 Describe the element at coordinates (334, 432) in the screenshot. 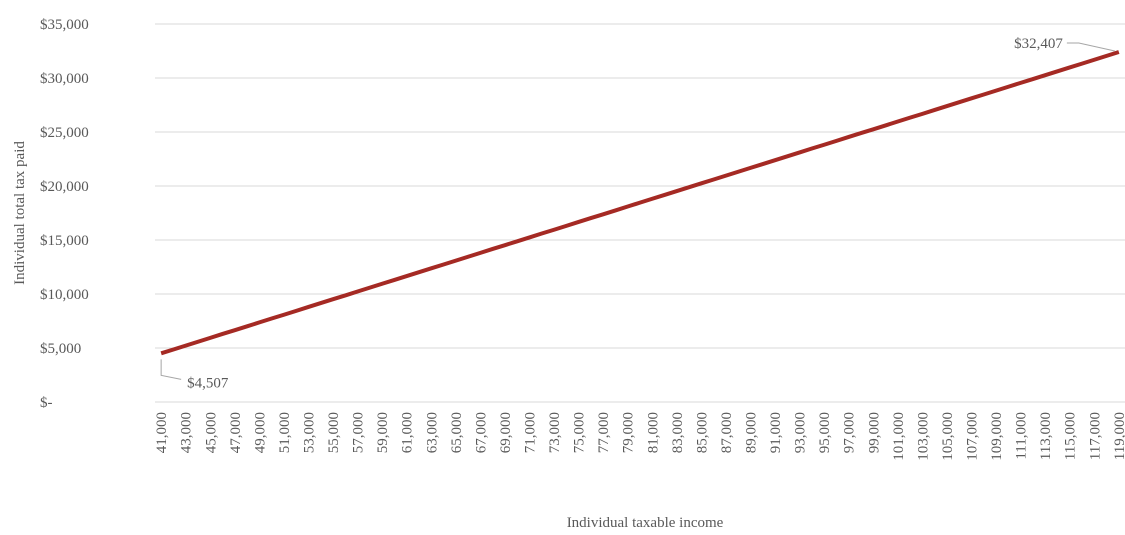

I see `x-tick-label: 55,000` at that location.